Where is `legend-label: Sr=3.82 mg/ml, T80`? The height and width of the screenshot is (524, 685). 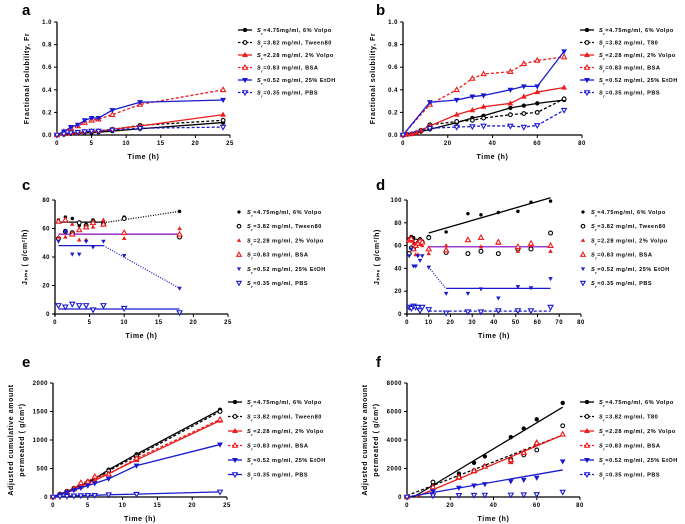 legend-label: Sr=3.82 mg/ml, T80 is located at coordinates (628, 419).